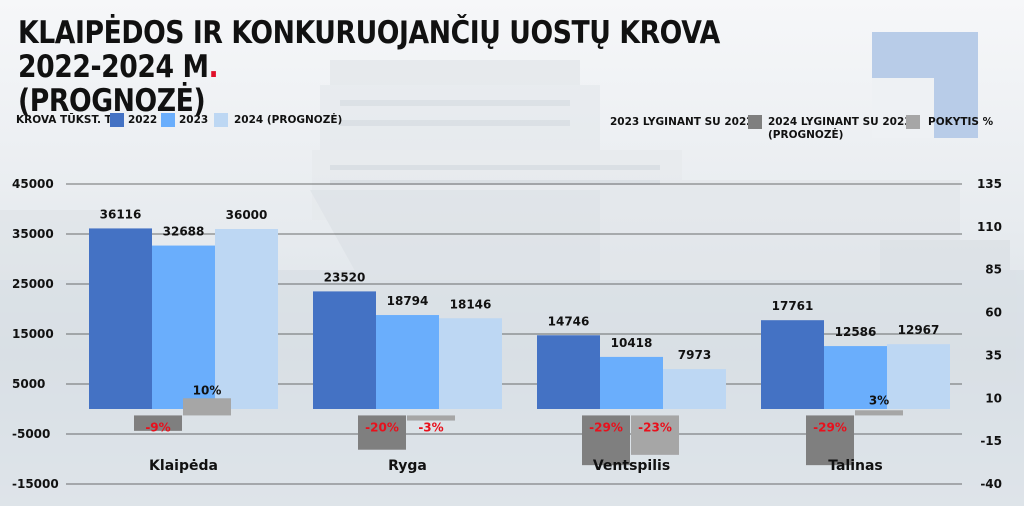 The width and height of the screenshot is (1024, 506). I want to click on bar-value-label: 32688, so click(184, 232).